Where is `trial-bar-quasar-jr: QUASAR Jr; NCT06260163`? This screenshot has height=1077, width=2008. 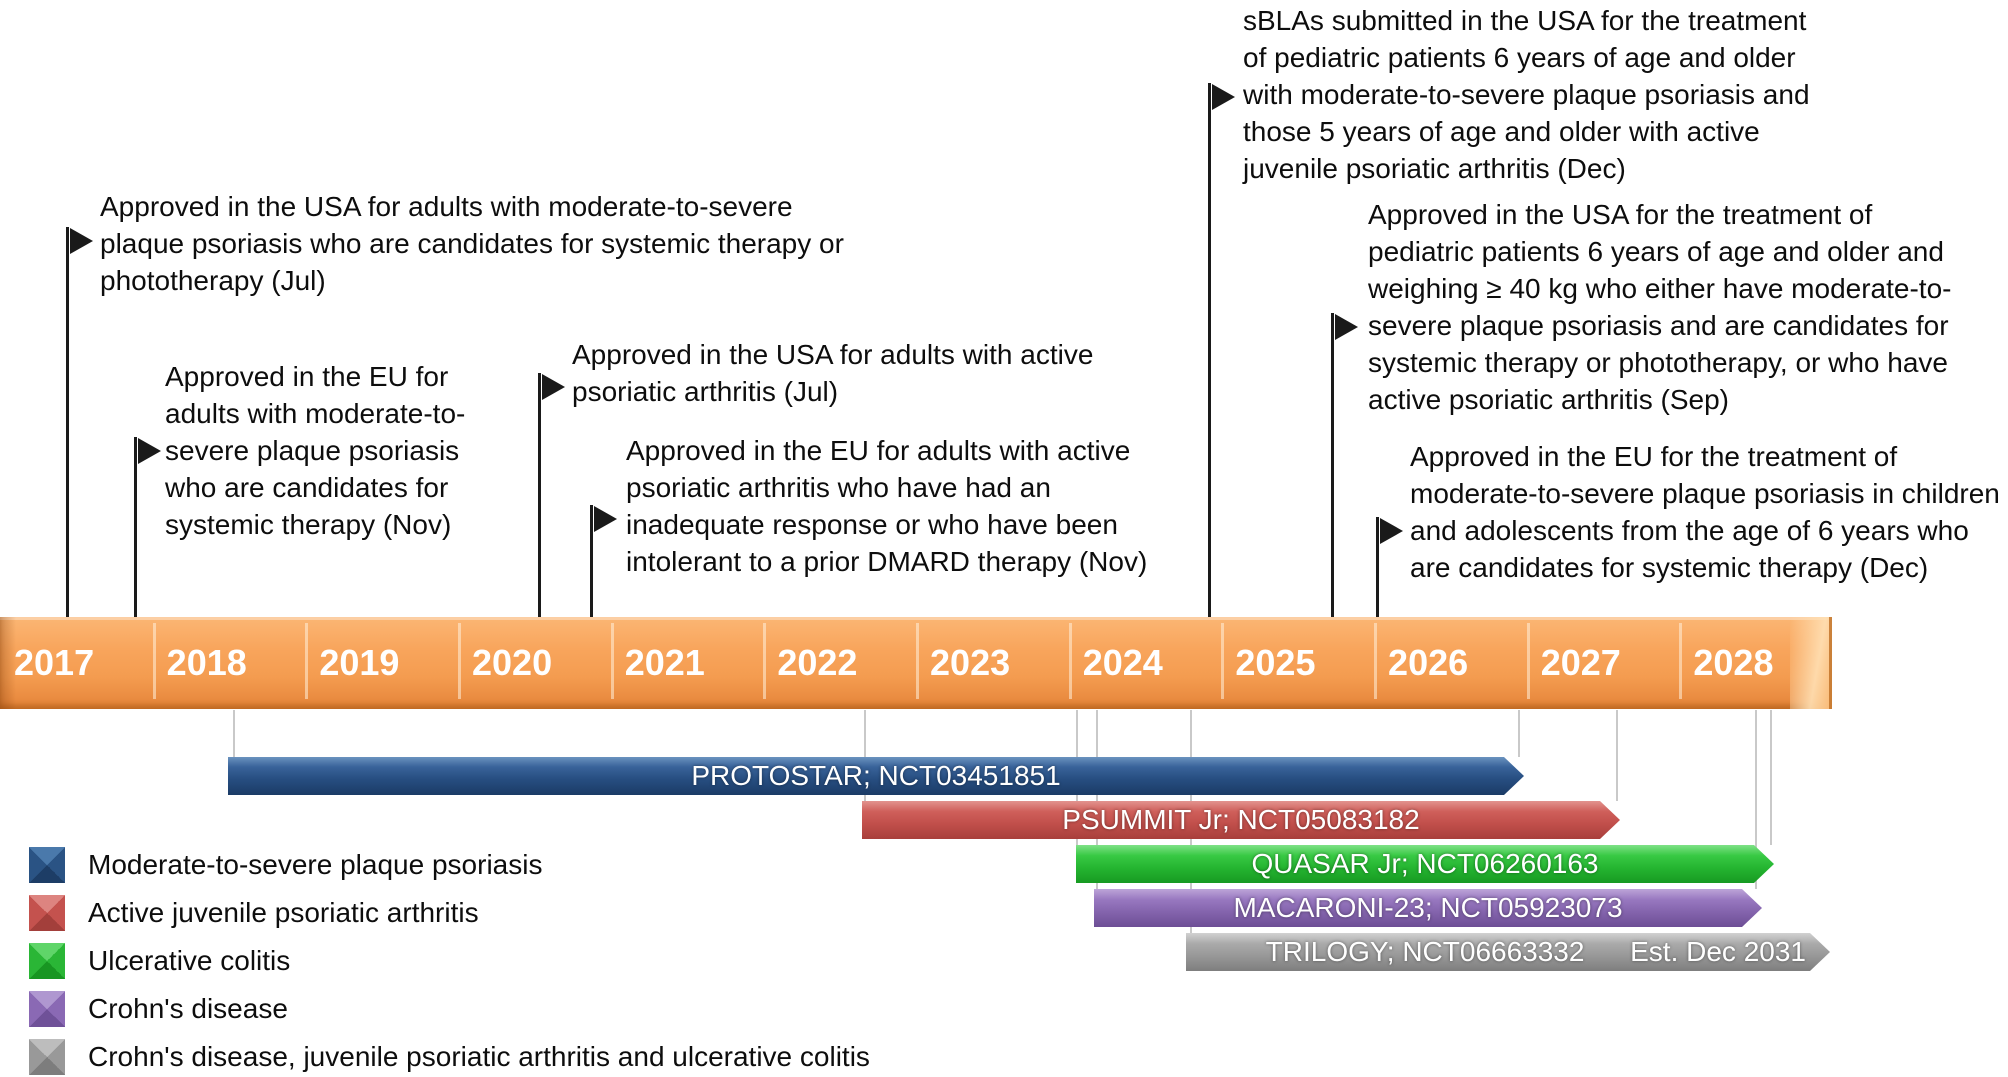 trial-bar-quasar-jr: QUASAR Jr; NCT06260163 is located at coordinates (1425, 864).